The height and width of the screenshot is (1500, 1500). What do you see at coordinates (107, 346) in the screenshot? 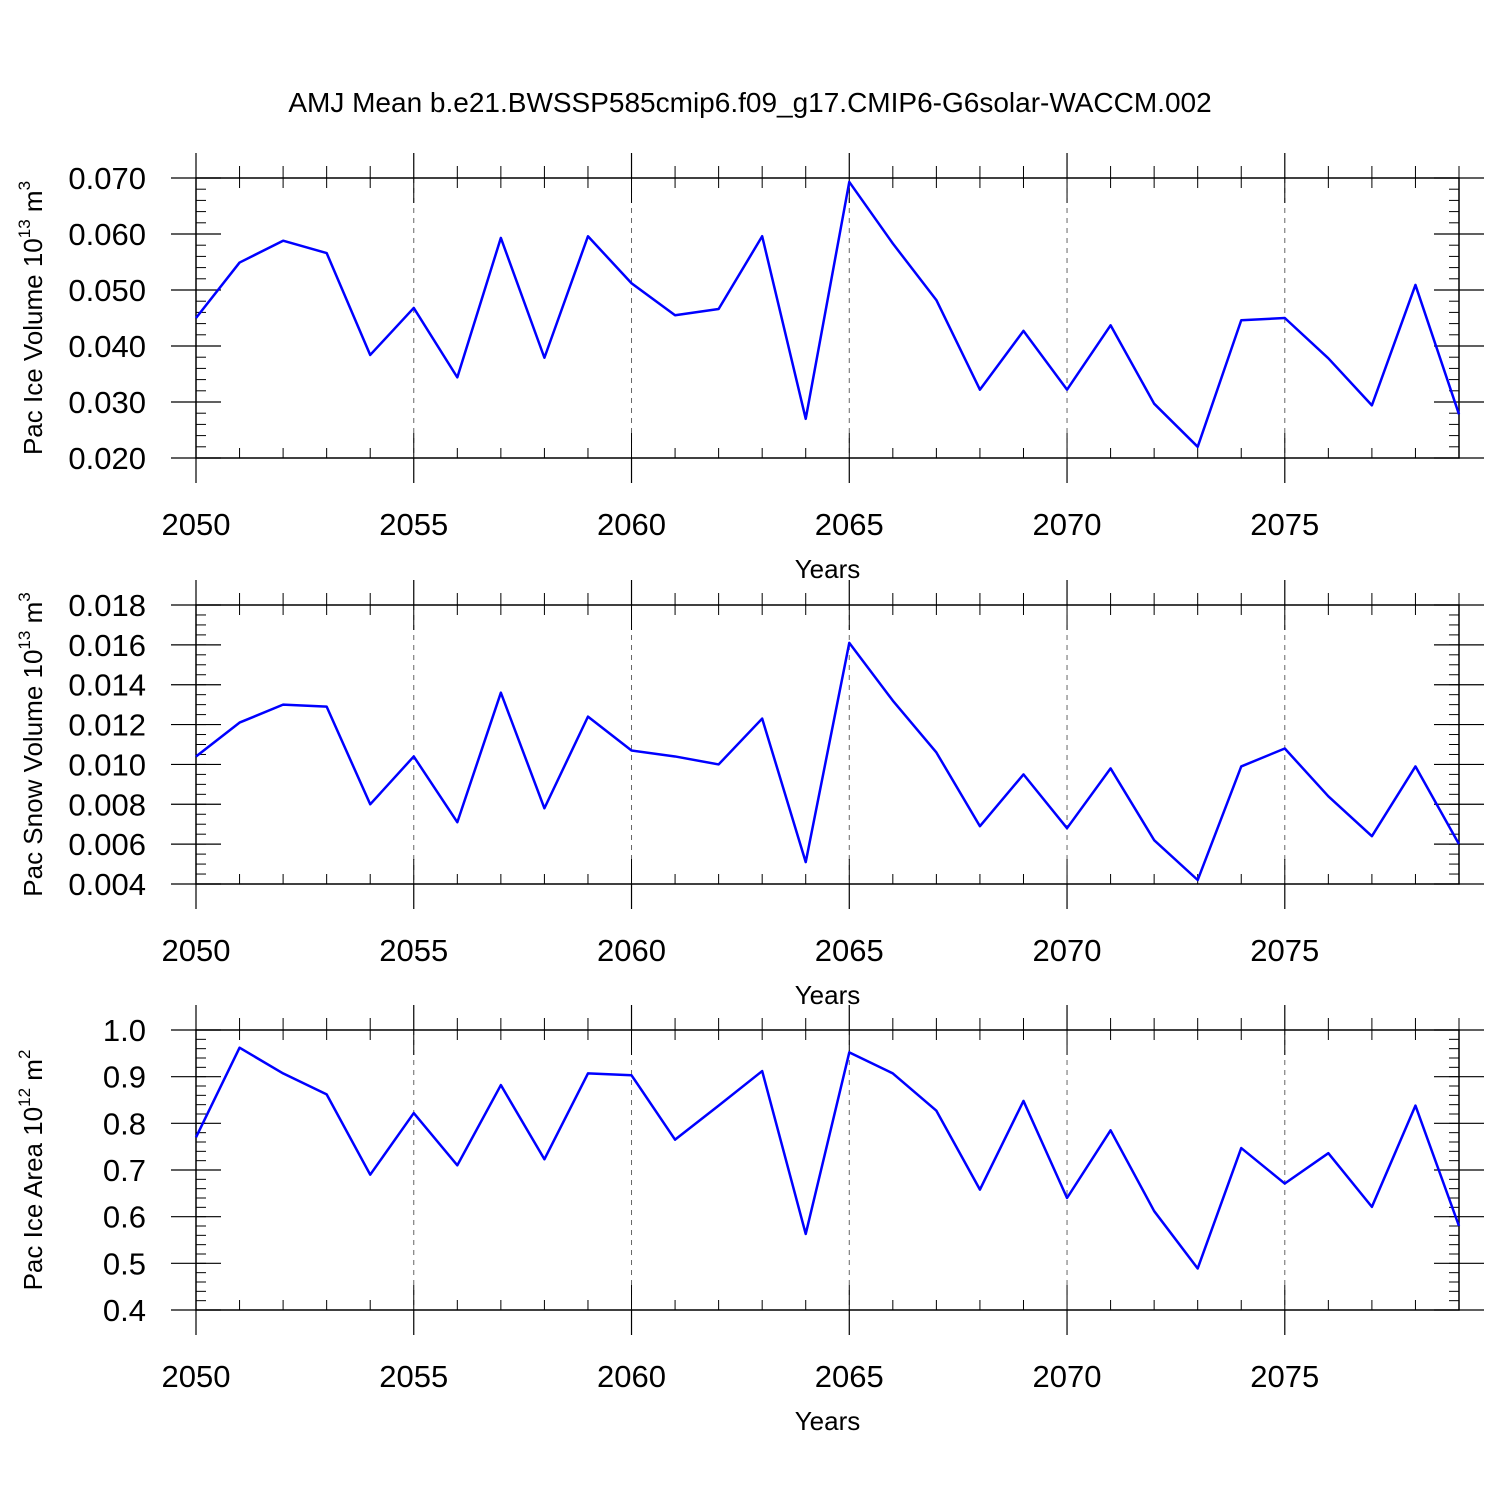
I see `y-tick-label: 0.040` at bounding box center [107, 346].